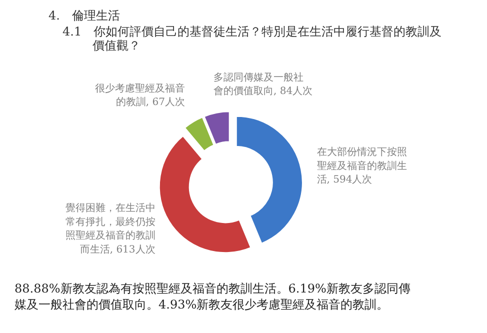 This screenshot has height=333, width=487. Describe the element at coordinates (84, 15) in the screenshot. I see `chart-title: 4. 倫理生活` at that location.